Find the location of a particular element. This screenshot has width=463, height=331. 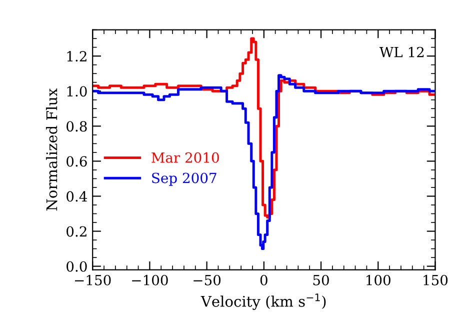

y-tick-label: 0.2 is located at coordinates (76, 231).